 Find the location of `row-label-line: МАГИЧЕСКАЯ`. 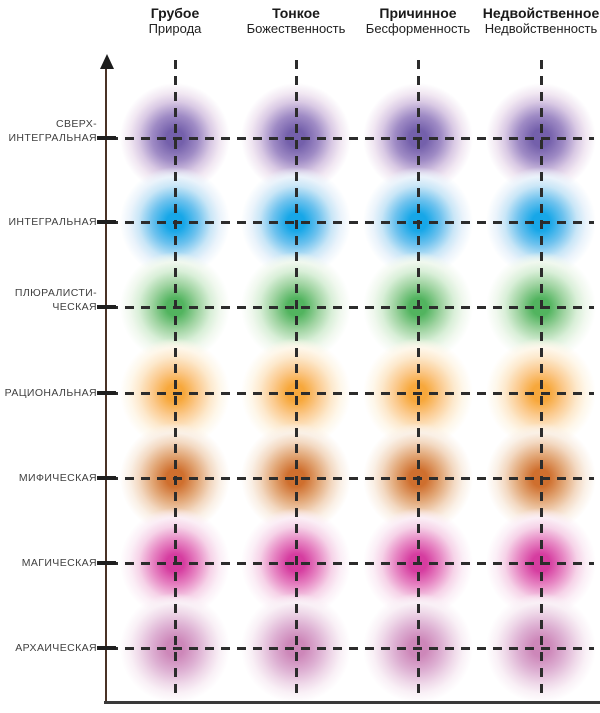

row-label-line: МАГИЧЕСКАЯ is located at coordinates (59, 563).